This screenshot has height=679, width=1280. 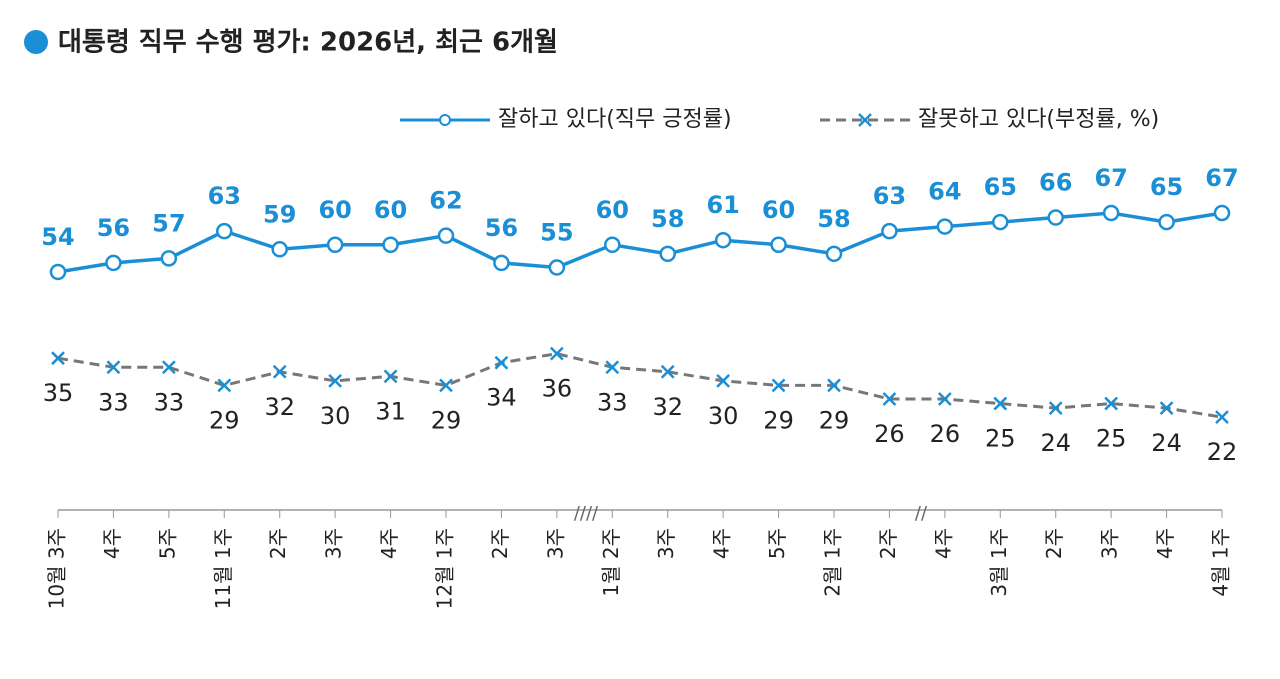 I want to click on value-label: 65, so click(x=1166, y=187).